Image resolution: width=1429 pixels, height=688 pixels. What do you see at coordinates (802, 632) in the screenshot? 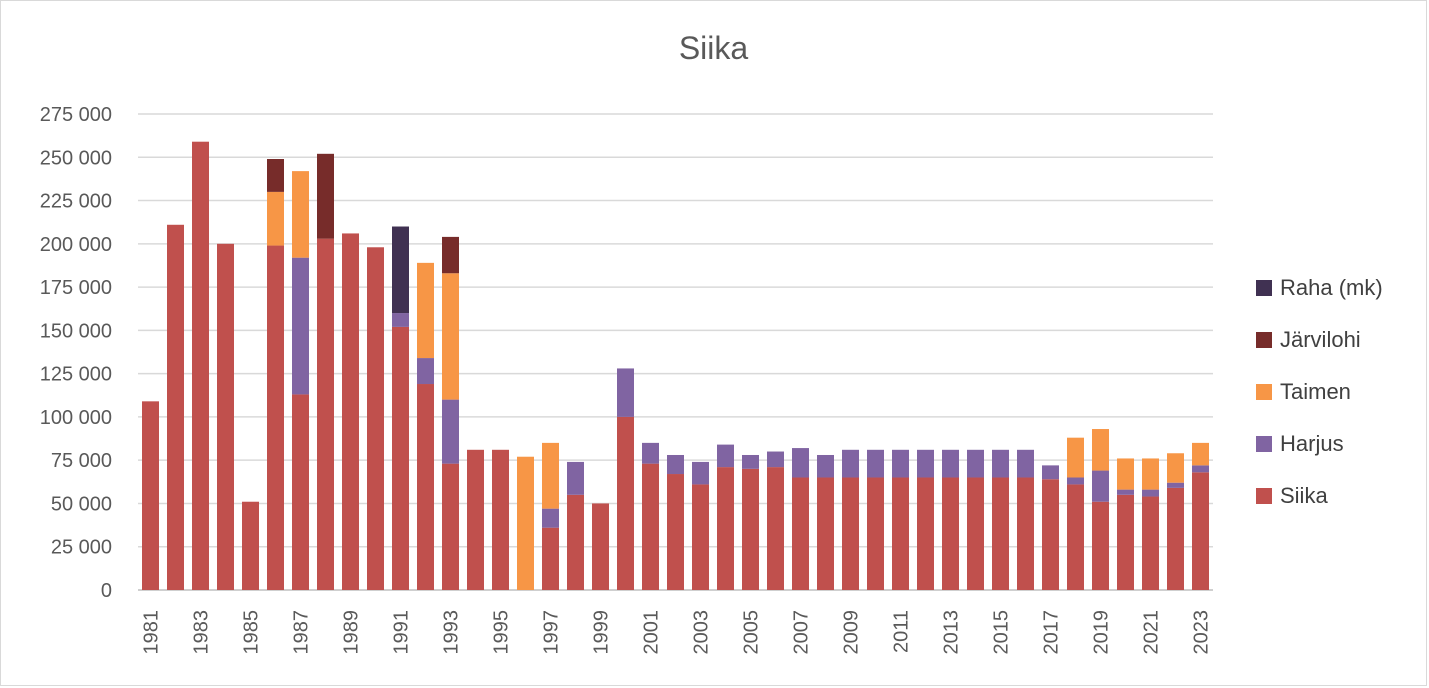
I see `x-tick-label: 2007` at bounding box center [802, 632].